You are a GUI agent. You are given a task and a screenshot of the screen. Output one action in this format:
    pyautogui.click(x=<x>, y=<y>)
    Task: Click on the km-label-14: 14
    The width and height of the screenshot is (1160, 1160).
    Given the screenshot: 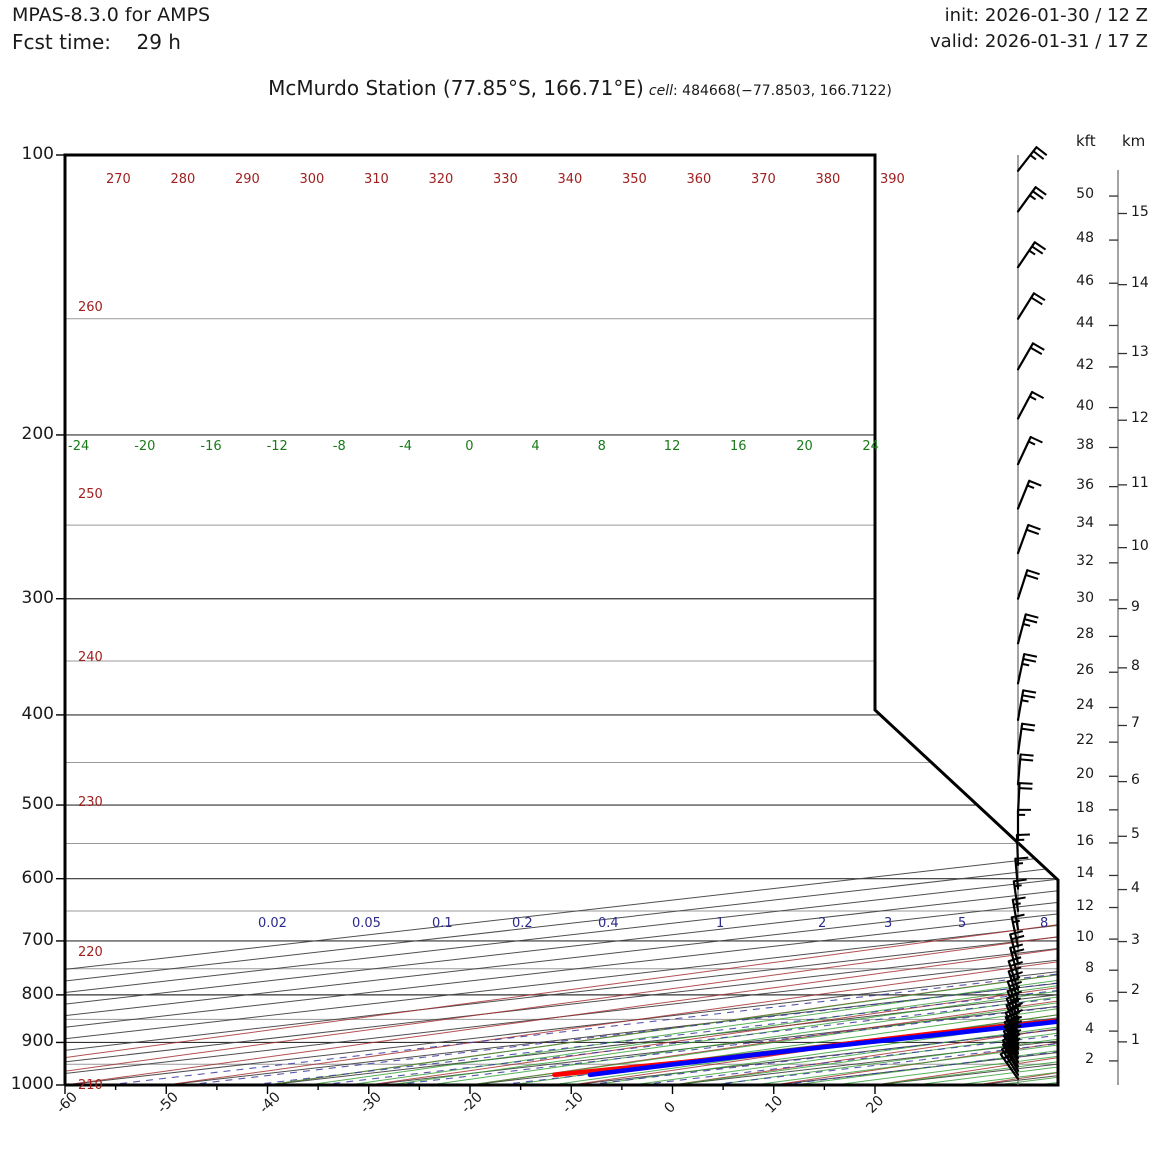 What is the action you would take?
    pyautogui.click(x=1140, y=282)
    